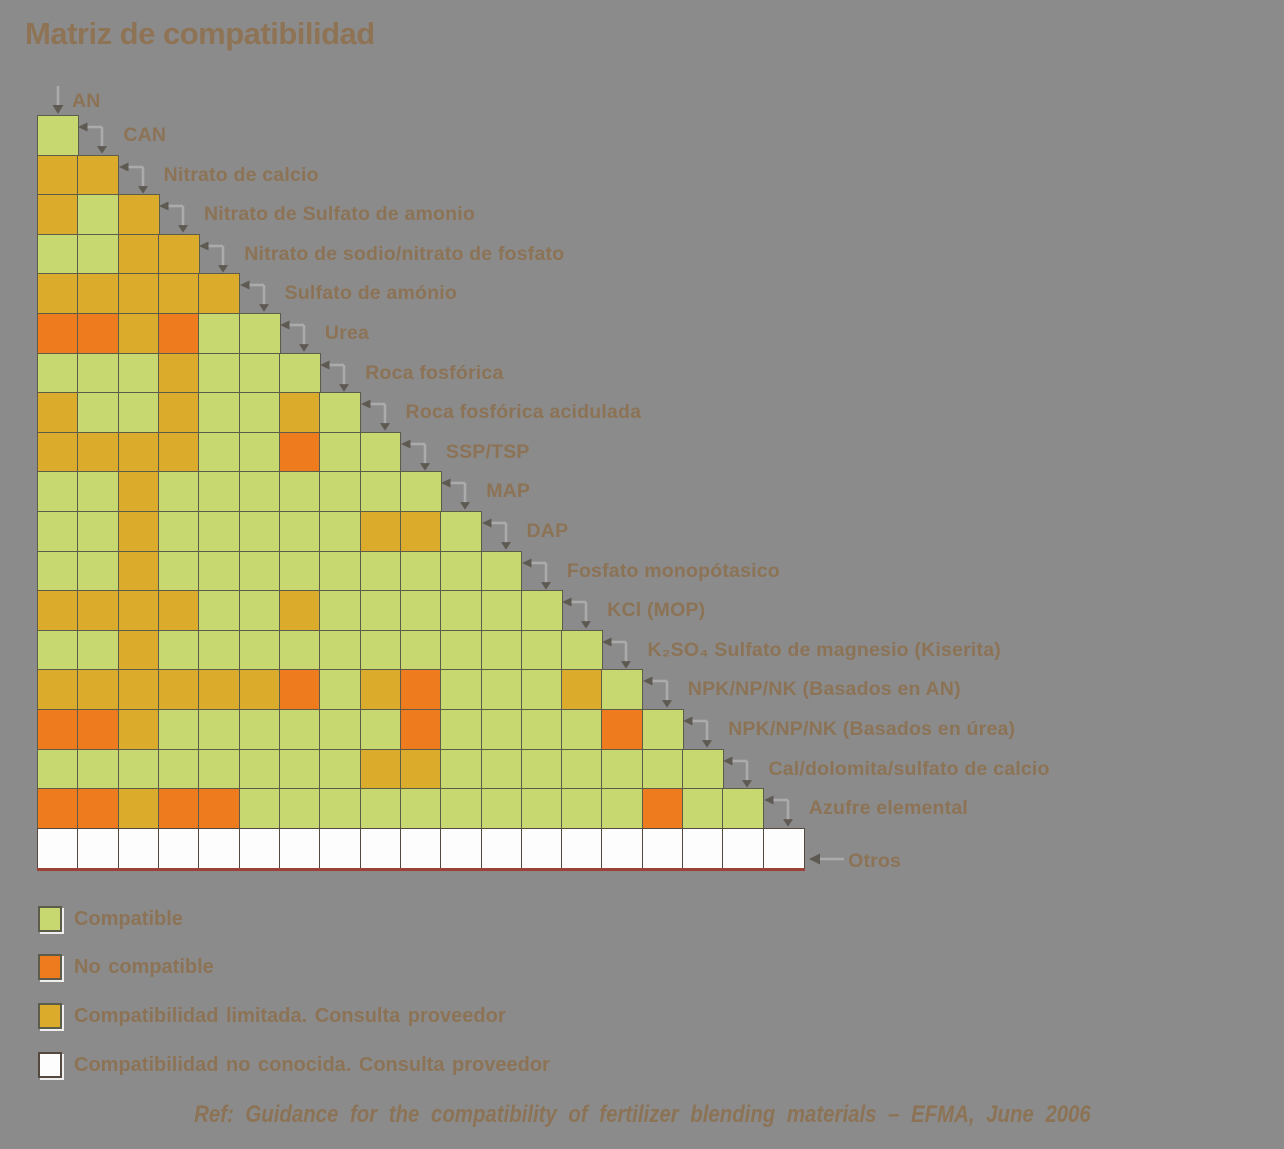 This screenshot has height=1149, width=1284. I want to click on item-label: CAN, so click(145, 135).